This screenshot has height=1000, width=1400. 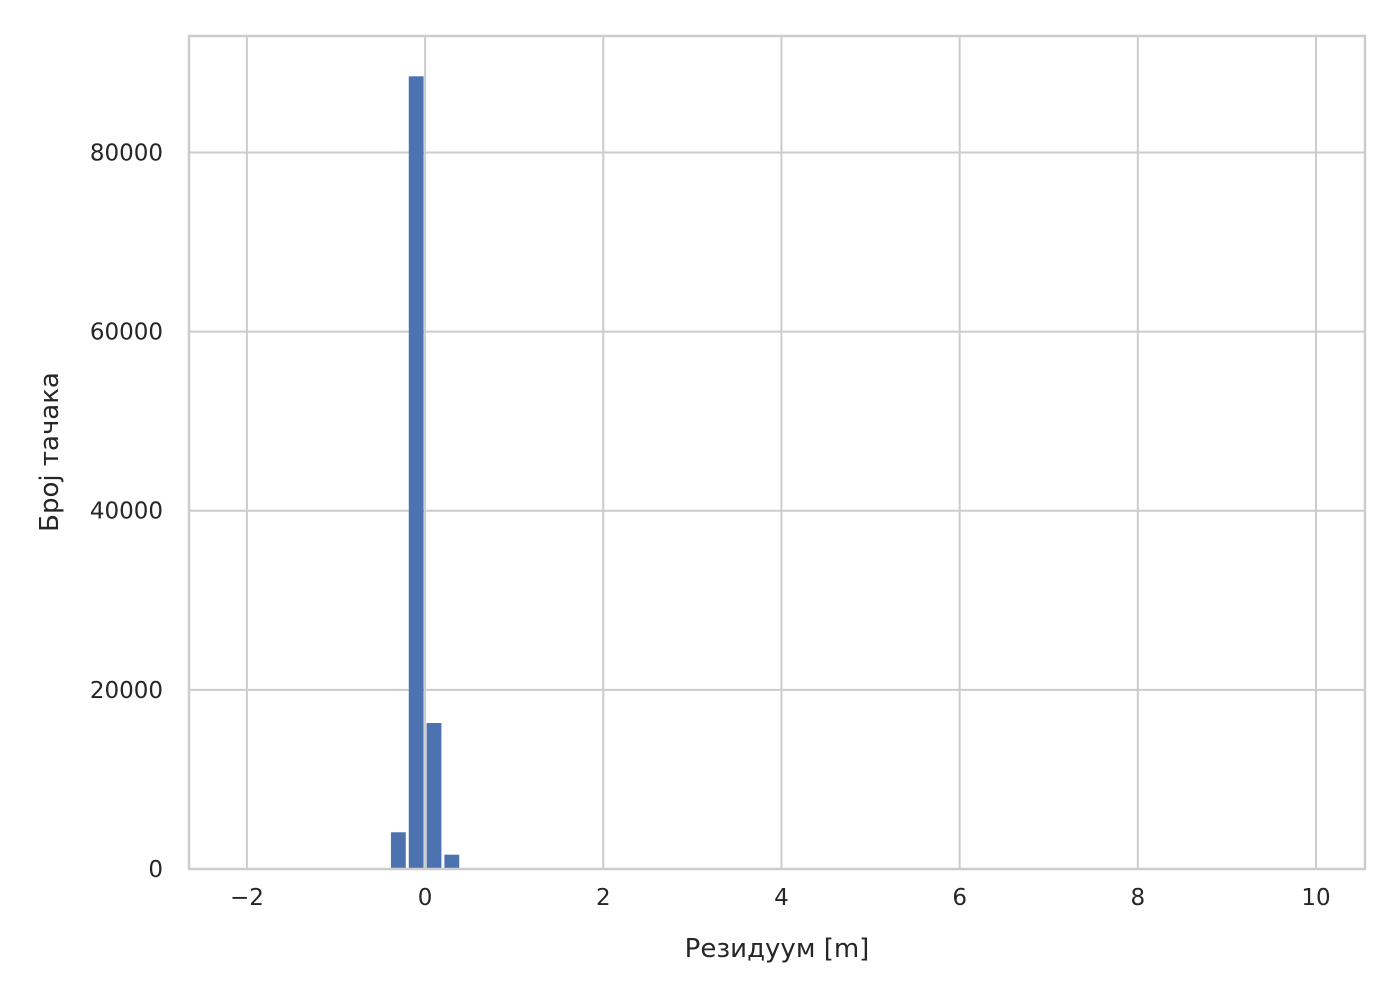 I want to click on x-tick-label: 8, so click(x=1137, y=898).